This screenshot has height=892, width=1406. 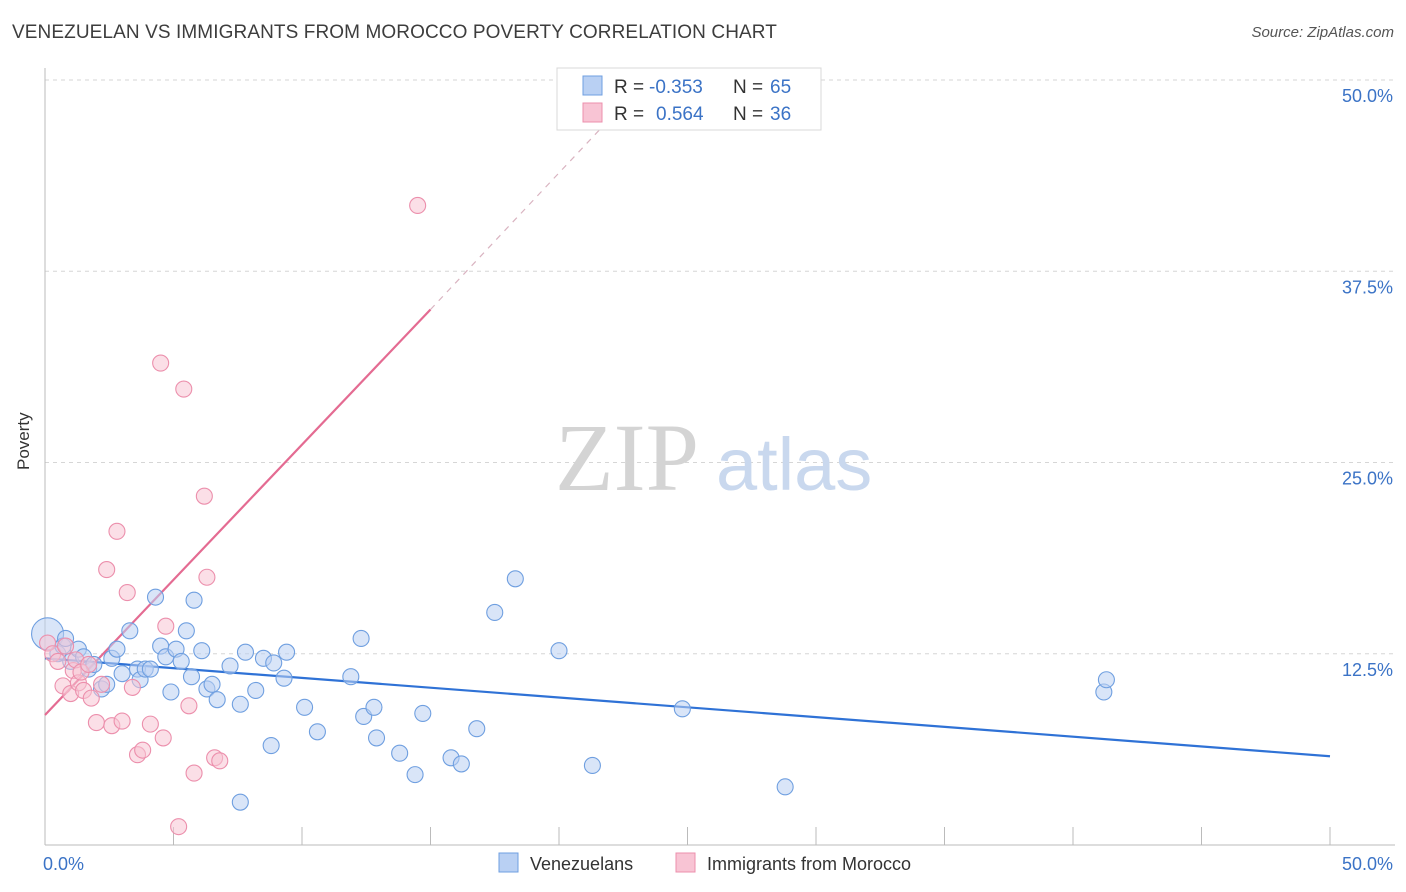 What do you see at coordinates (1322, 32) in the screenshot?
I see `chart-source: Source: ZipAtlas.com` at bounding box center [1322, 32].